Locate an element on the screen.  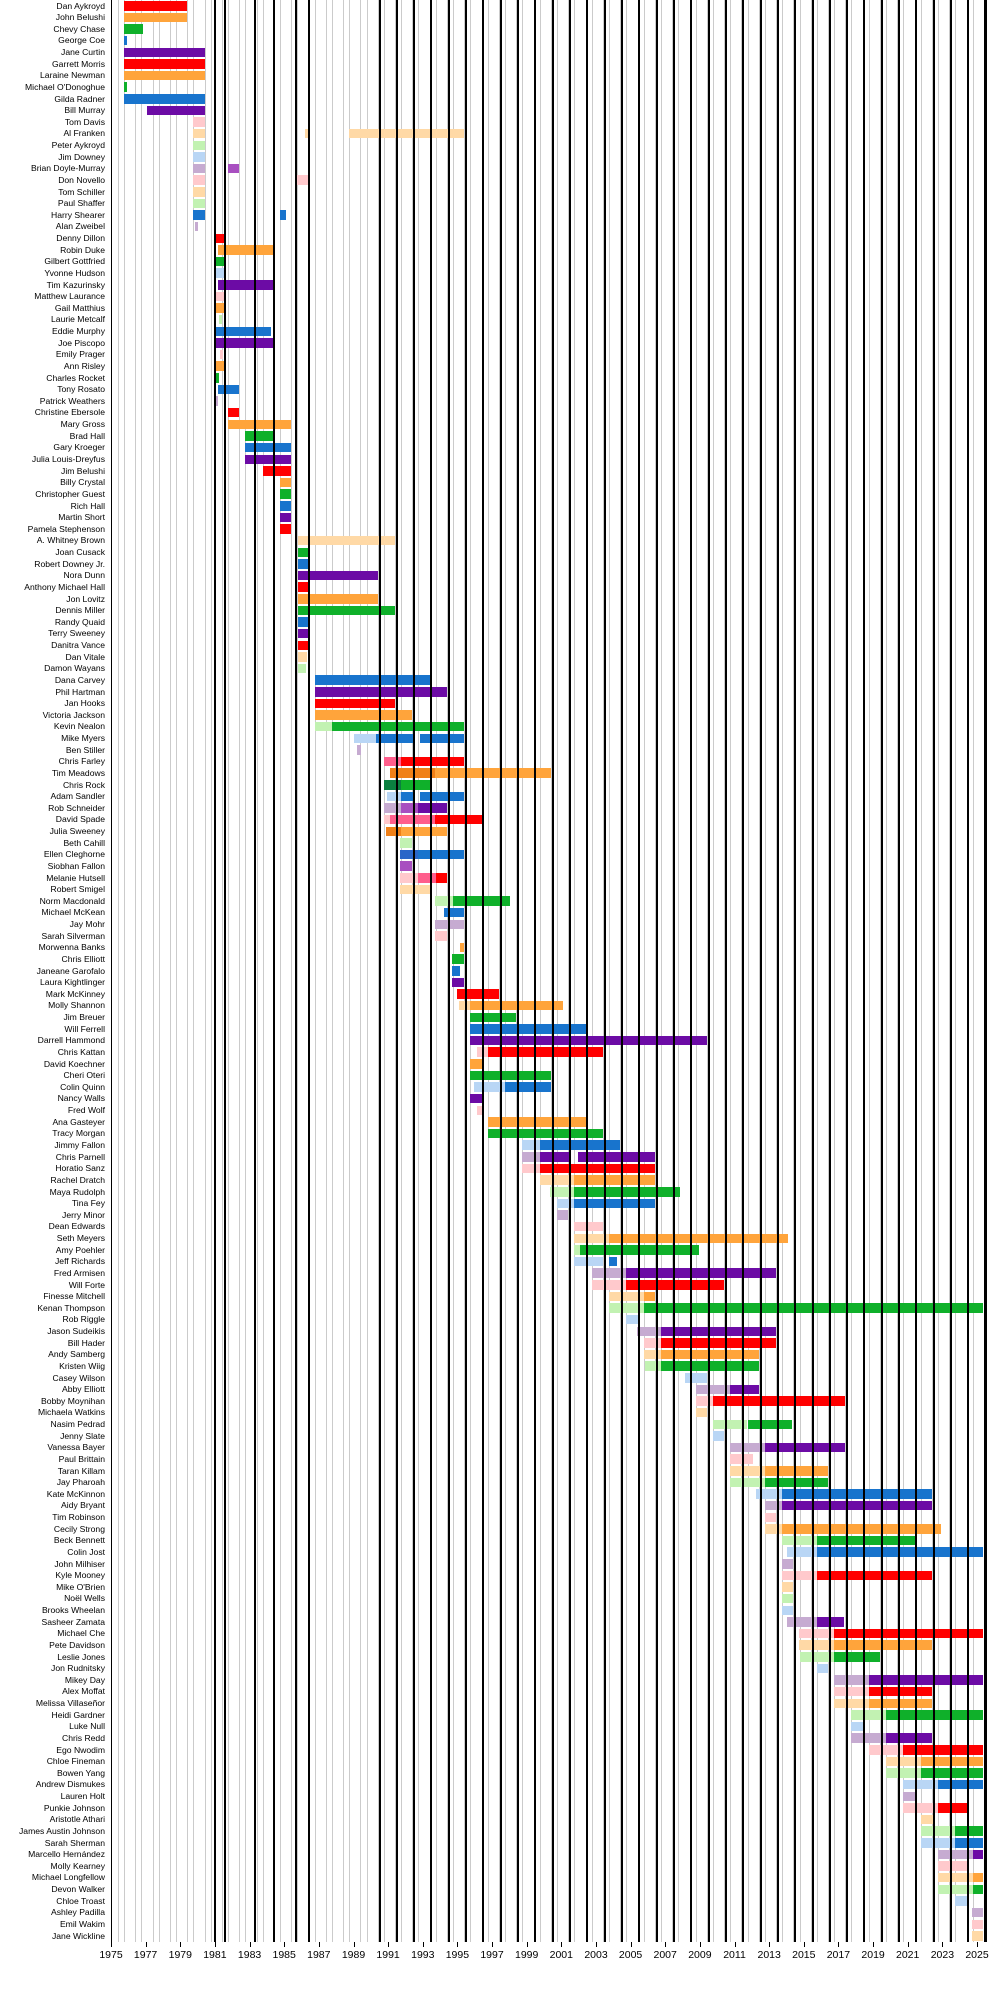
cast-member-name: Paul Brittain is located at coordinates (81, 1458).